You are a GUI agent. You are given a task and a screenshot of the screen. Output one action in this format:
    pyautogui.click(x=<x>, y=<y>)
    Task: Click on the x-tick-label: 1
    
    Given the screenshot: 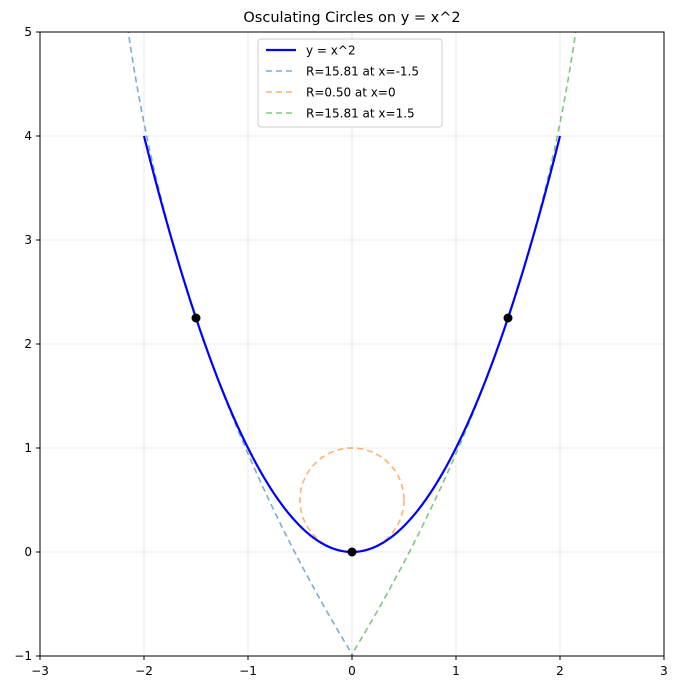 What is the action you would take?
    pyautogui.click(x=456, y=671)
    